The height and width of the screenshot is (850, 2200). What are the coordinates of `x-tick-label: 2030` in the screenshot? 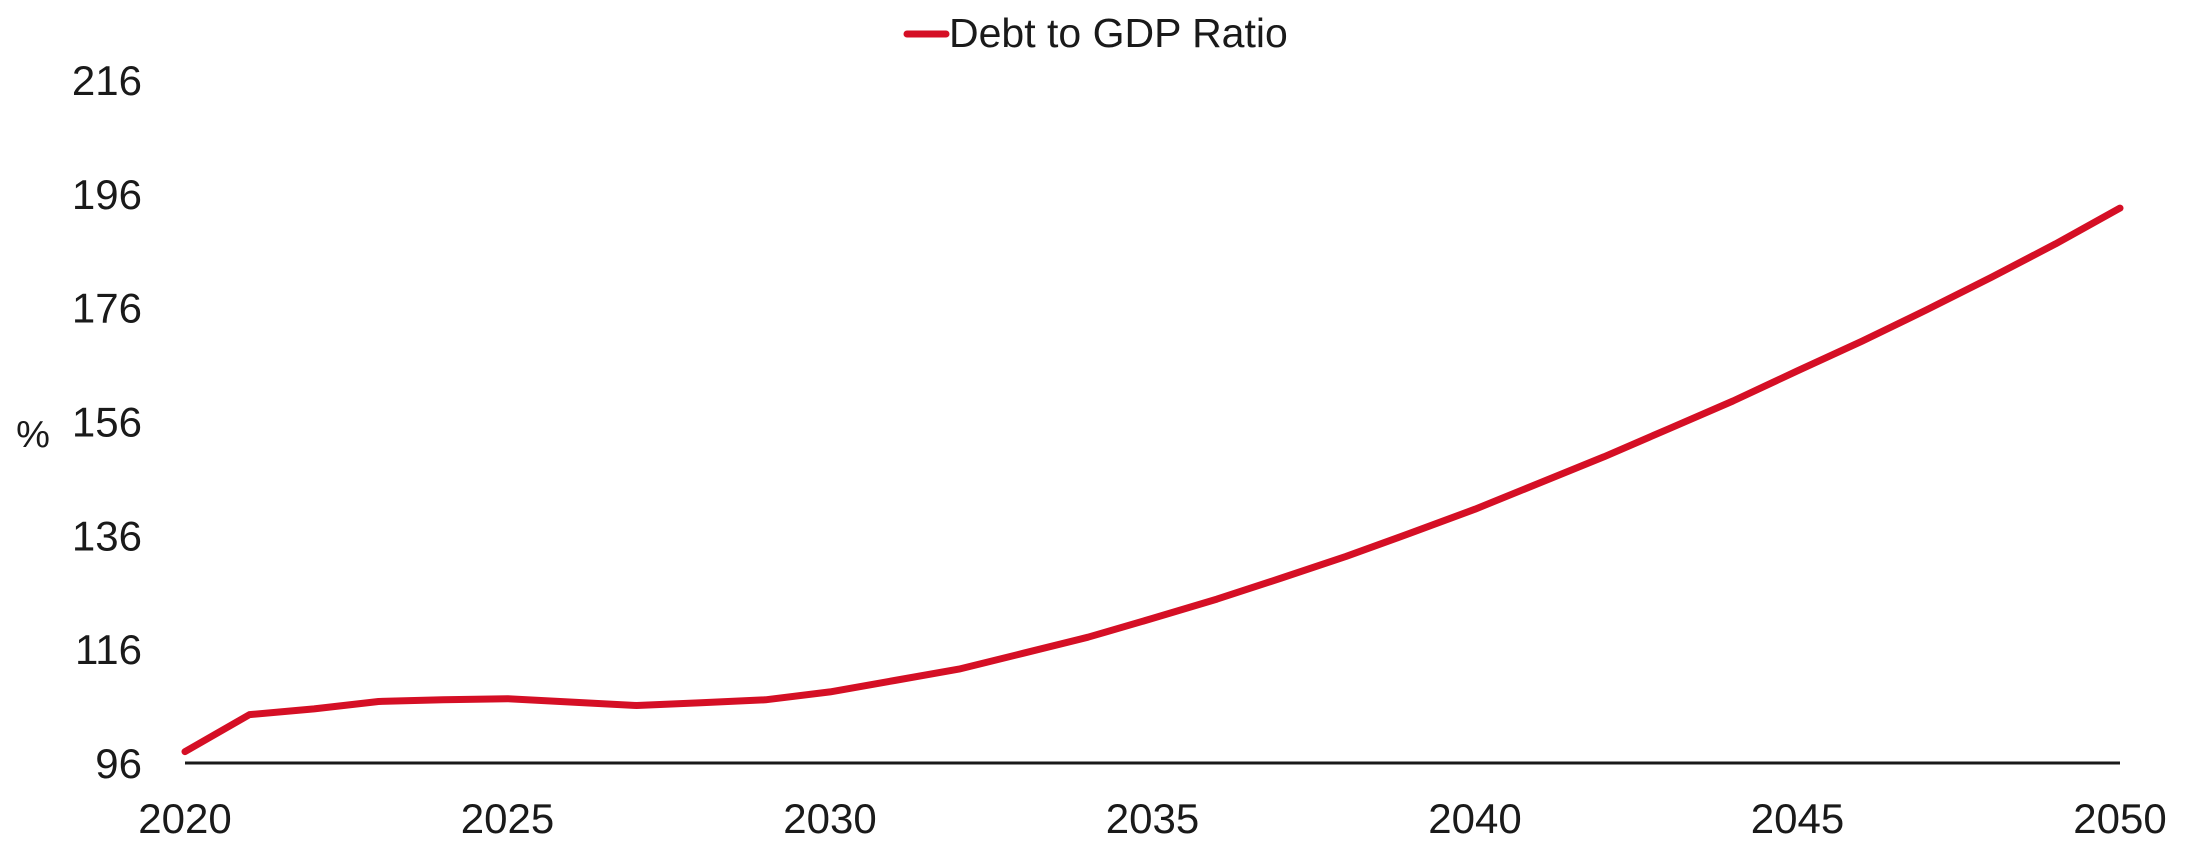 It's located at (829, 818).